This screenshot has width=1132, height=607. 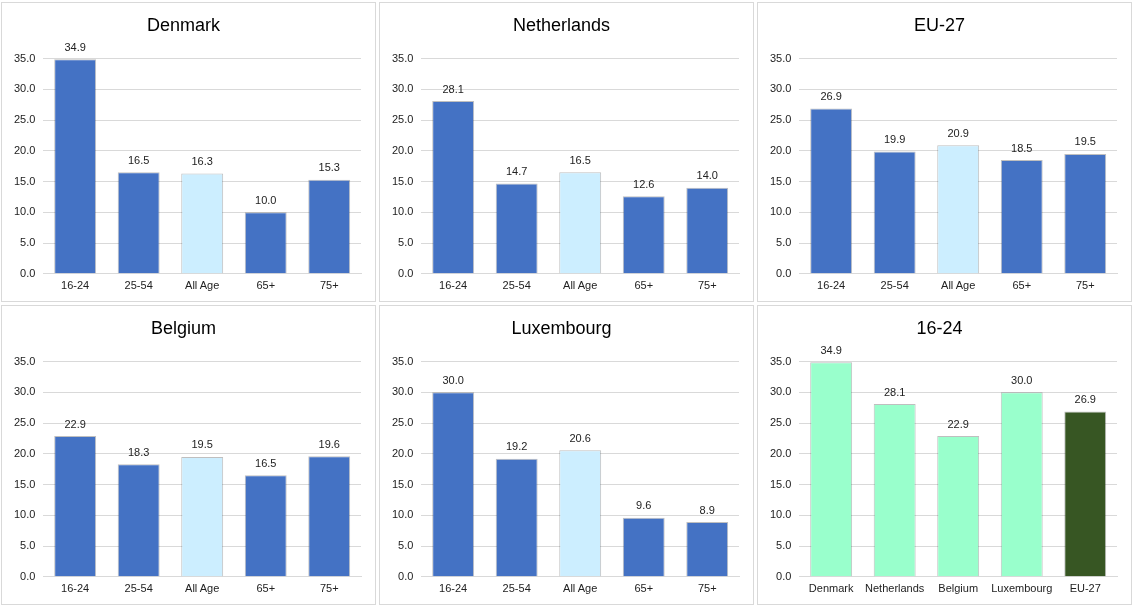 I want to click on x-tick-label: Denmark, so click(x=831, y=588).